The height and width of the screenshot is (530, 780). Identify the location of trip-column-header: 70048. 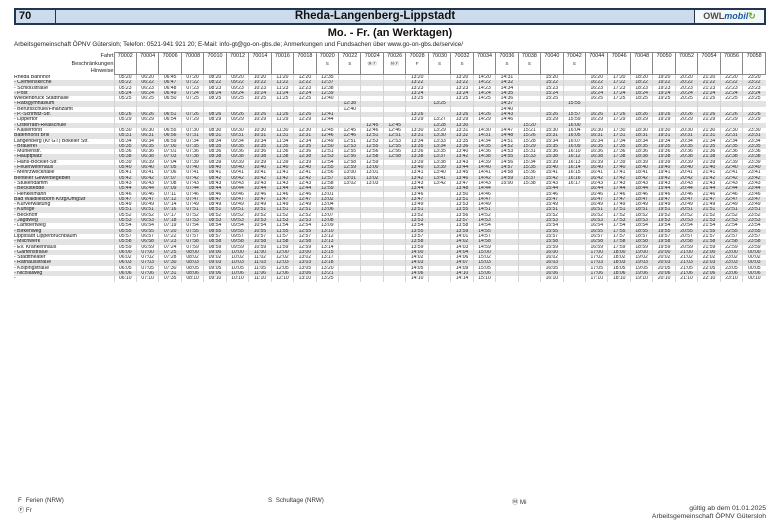
(641, 56).